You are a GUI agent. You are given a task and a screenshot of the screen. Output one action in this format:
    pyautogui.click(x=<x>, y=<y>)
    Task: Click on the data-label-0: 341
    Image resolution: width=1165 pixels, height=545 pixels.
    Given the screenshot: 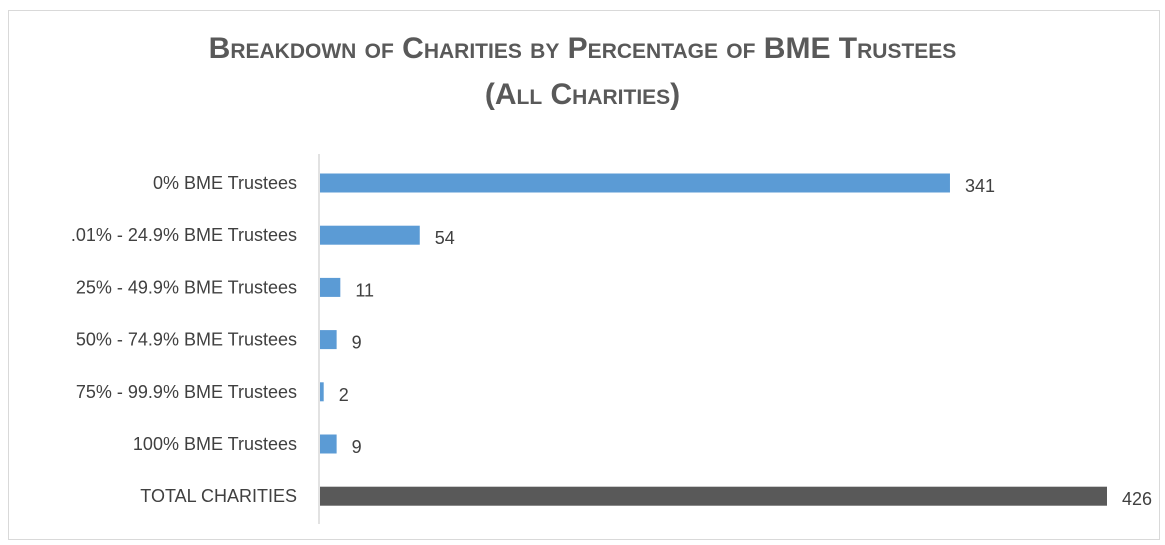 What is the action you would take?
    pyautogui.click(x=980, y=186)
    